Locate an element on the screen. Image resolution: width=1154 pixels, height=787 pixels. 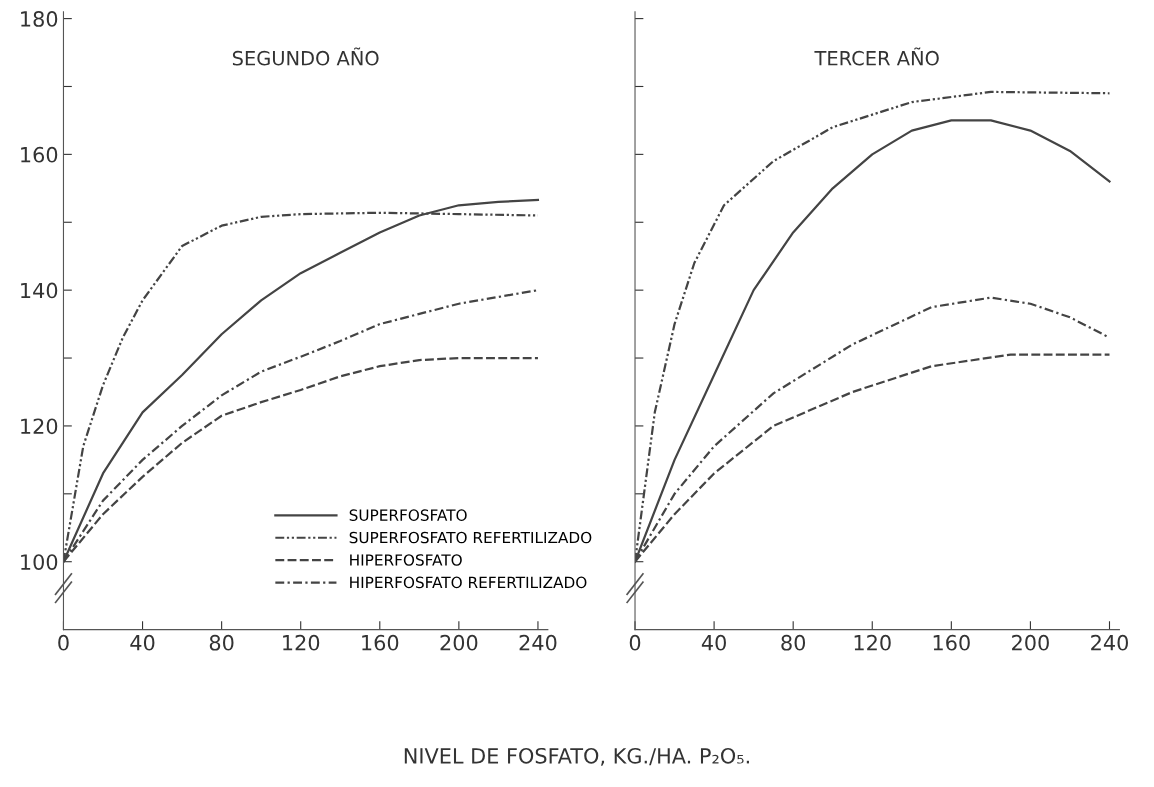
legend-label: SUPERFOSFATO REFERTILIZADO is located at coordinates (470, 537).